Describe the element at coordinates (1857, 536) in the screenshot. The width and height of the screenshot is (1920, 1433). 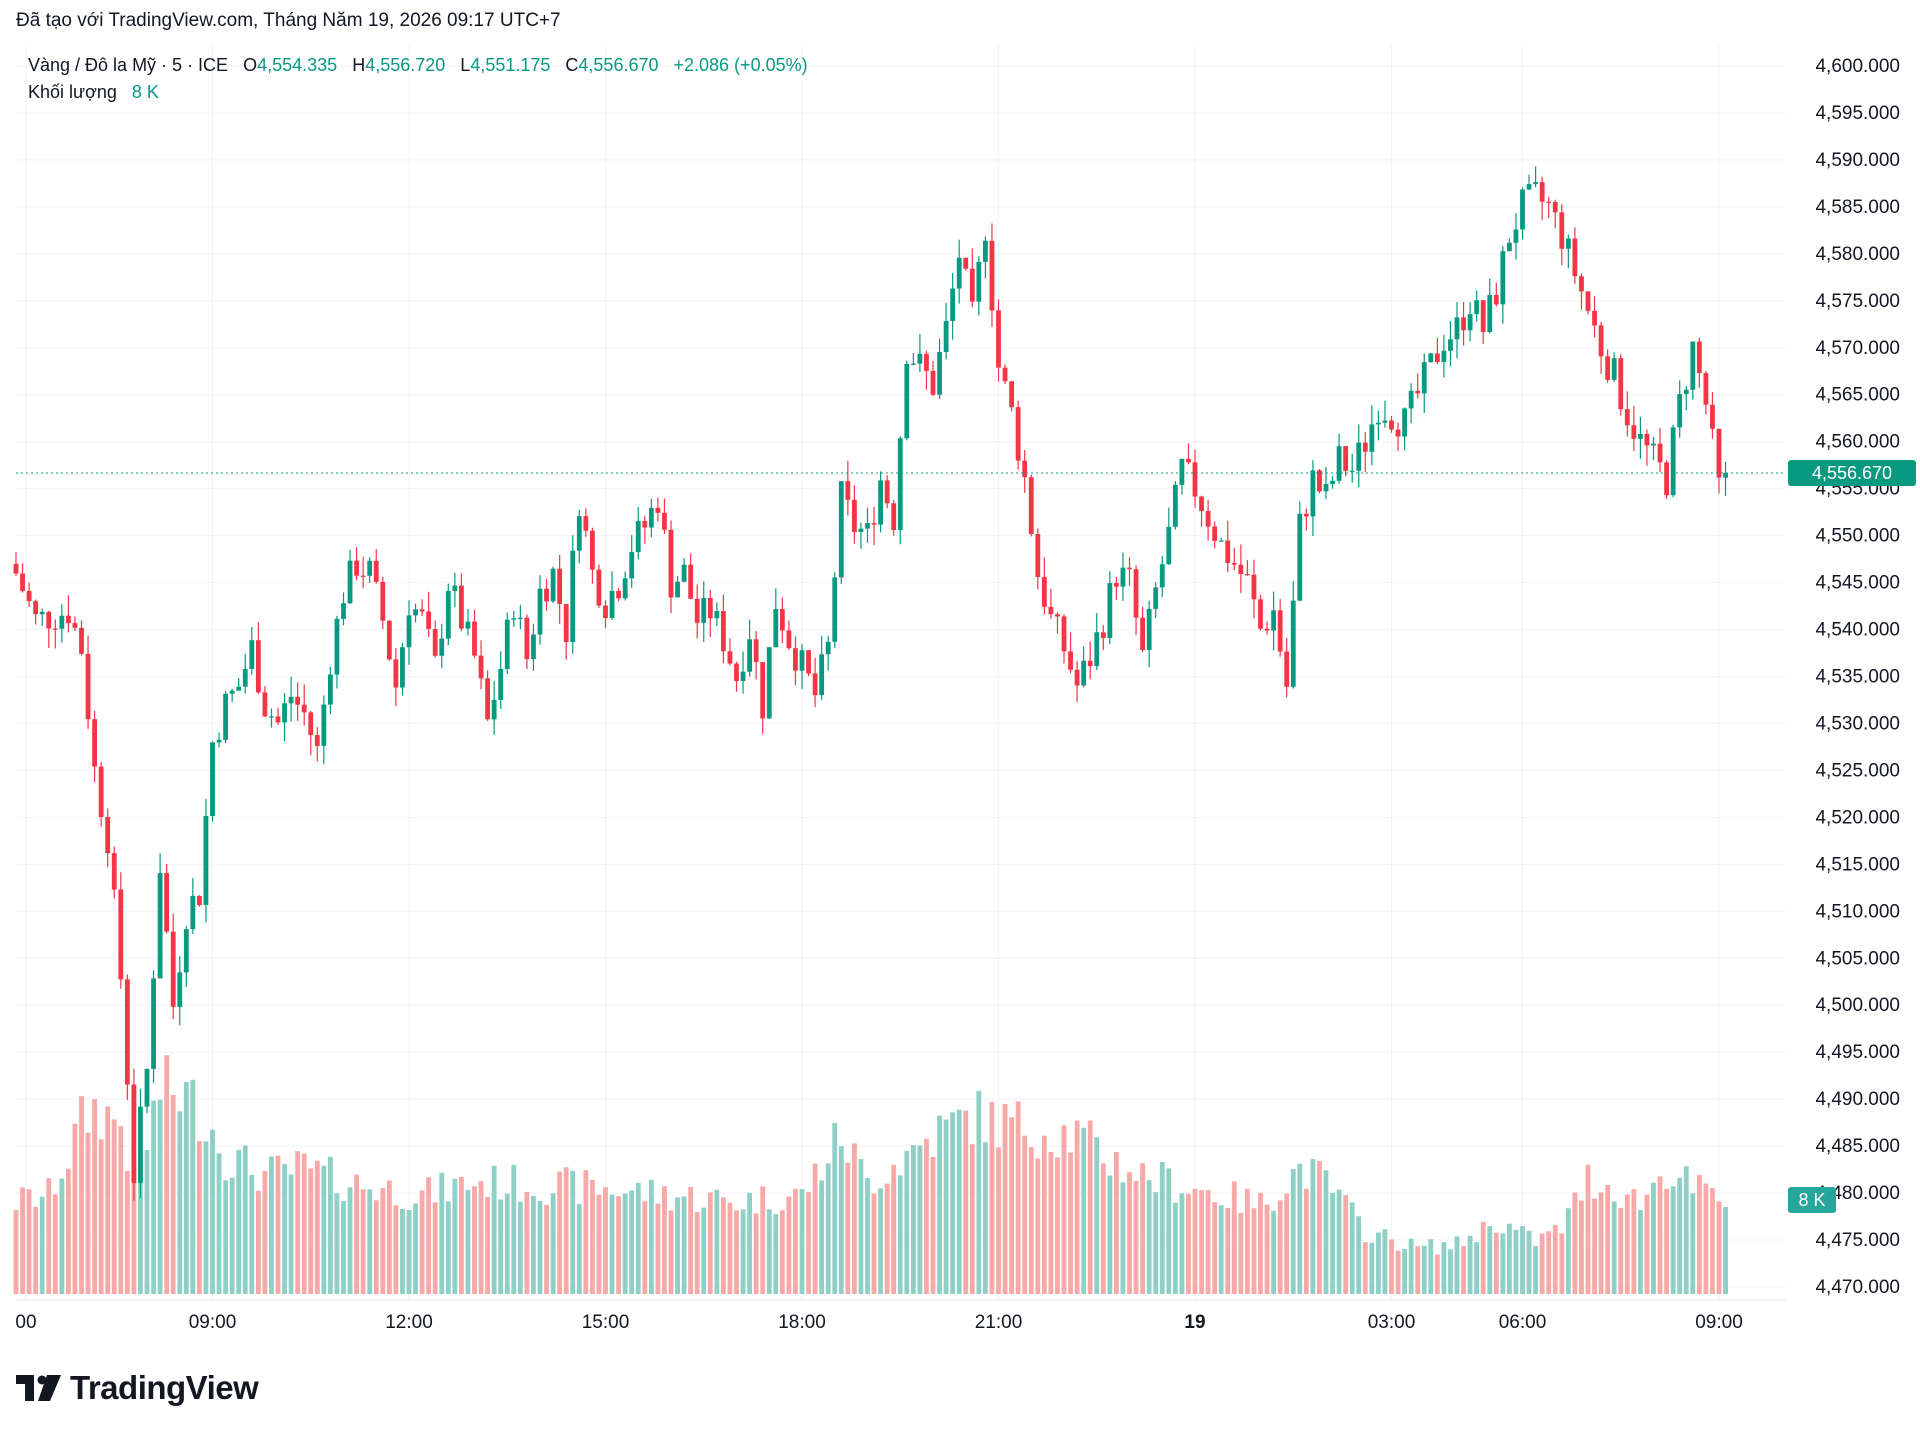
I see `y-tick-label: 4,550.000` at that location.